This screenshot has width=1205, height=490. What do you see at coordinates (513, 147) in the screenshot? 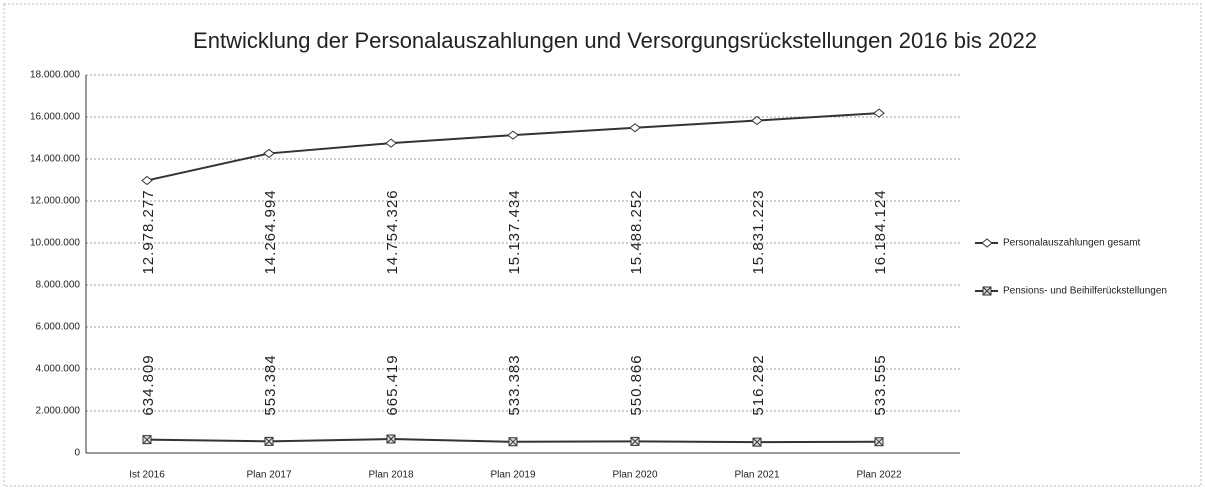
I see `series-line` at bounding box center [513, 147].